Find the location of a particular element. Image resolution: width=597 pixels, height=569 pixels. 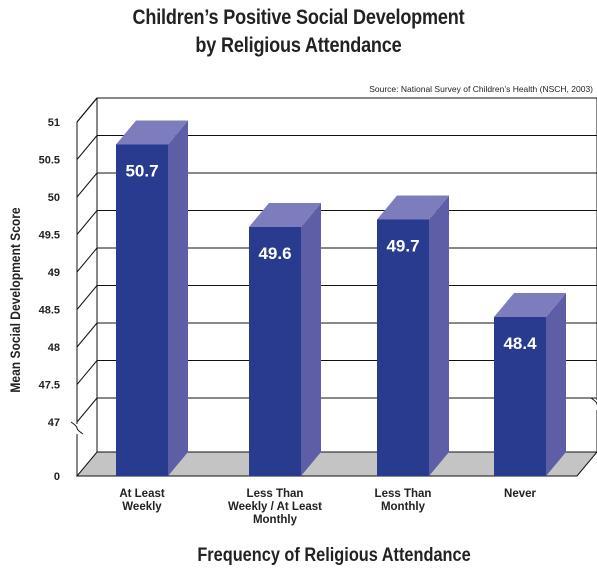

x-tick-label: Weekly is located at coordinates (142, 507).